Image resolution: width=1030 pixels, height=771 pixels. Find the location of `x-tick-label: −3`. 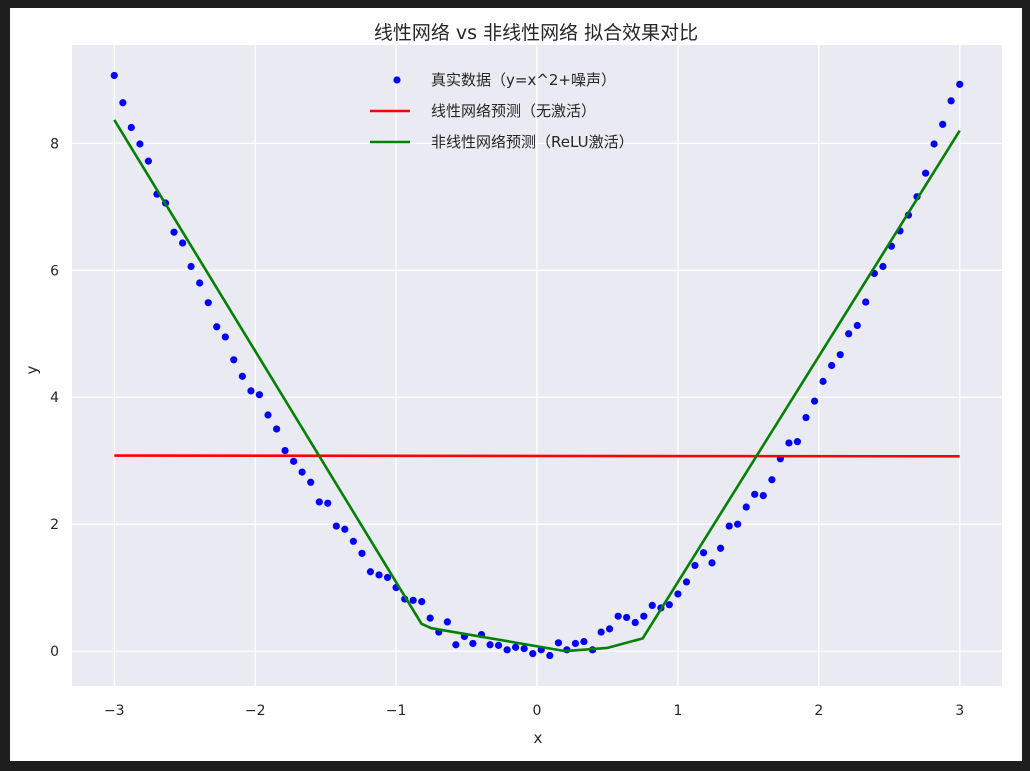

x-tick-label: −3 is located at coordinates (114, 711).